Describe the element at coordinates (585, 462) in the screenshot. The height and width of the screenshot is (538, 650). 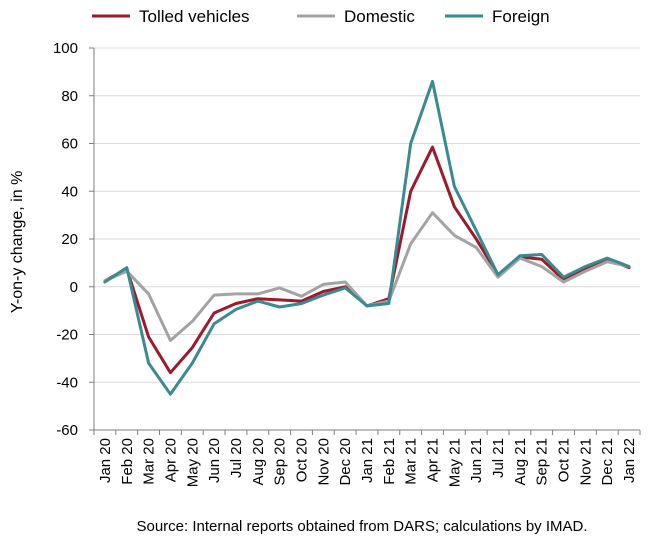
I see `x-tick-label: Nov 21` at that location.